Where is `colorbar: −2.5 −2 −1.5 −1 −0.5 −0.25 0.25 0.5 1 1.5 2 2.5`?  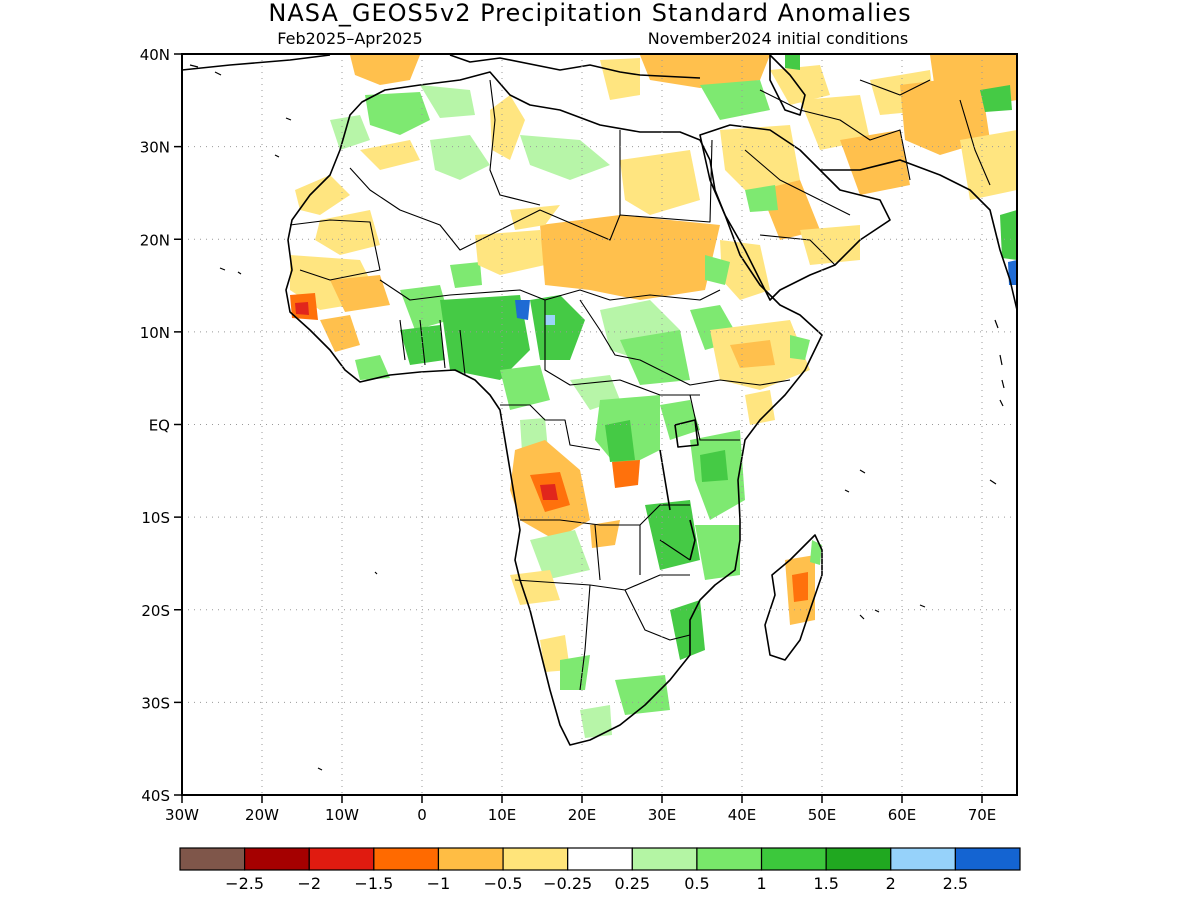 colorbar: −2.5 −2 −1.5 −1 −0.5 −0.25 0.25 0.5 1 1.5 2 2.5 is located at coordinates (600, 870).